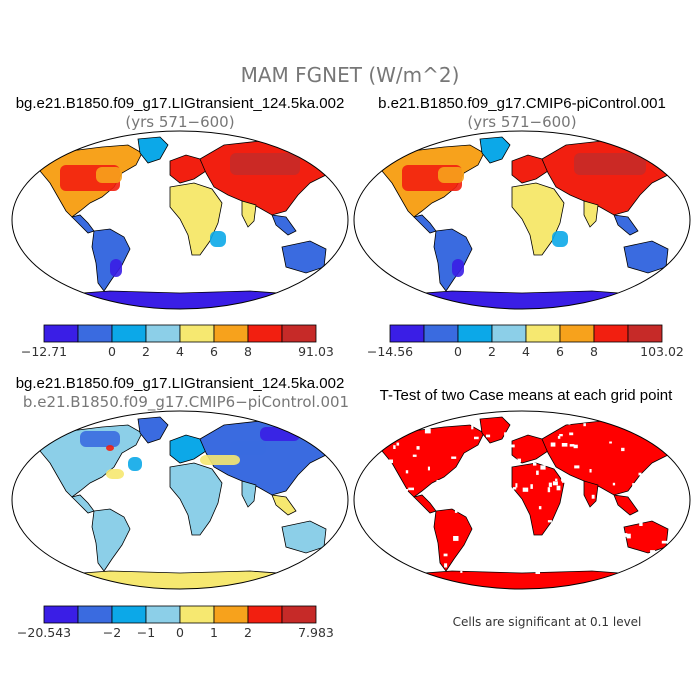 Image resolution: width=700 pixels, height=700 pixels. Describe the element at coordinates (180, 351) in the screenshot. I see `panel-1-colorbar-tick-label: 4` at that location.